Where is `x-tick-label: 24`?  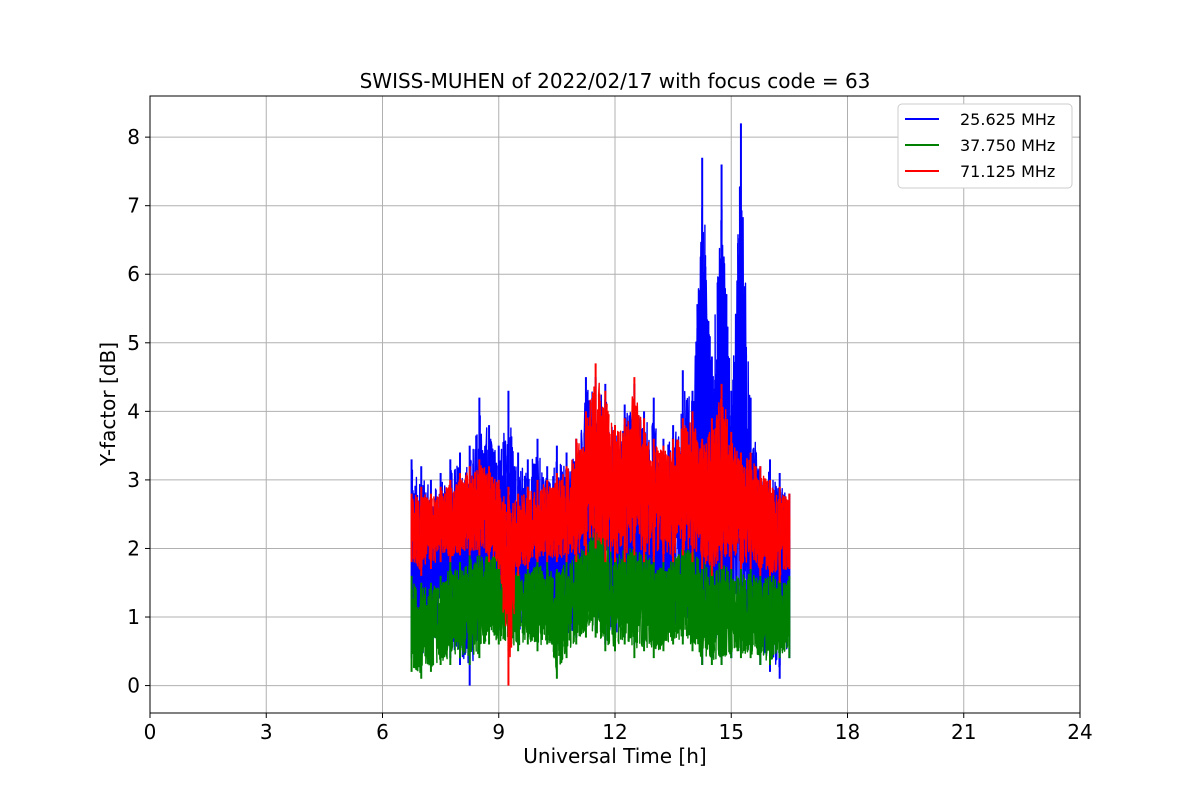 x-tick-label: 24 is located at coordinates (1079, 732).